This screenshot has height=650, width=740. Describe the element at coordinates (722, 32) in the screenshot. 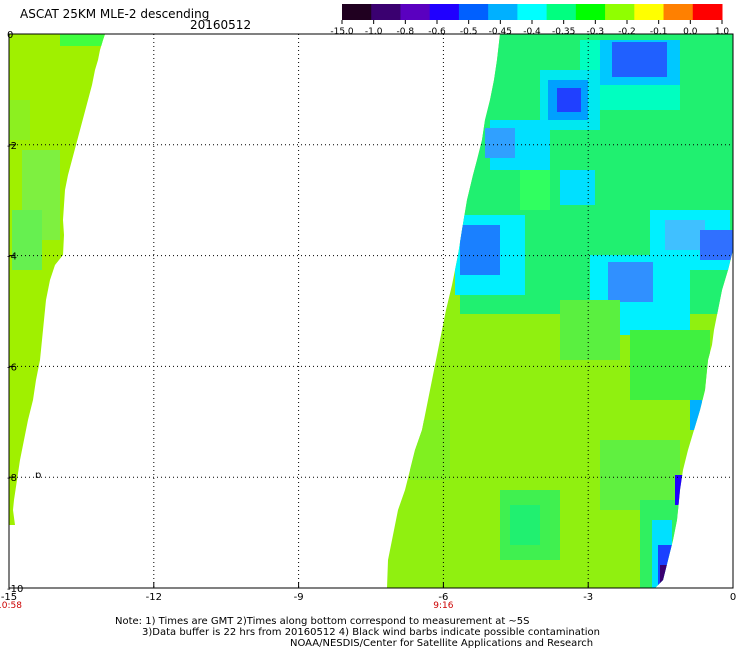

I see `colorbar-label: 1.0` at that location.